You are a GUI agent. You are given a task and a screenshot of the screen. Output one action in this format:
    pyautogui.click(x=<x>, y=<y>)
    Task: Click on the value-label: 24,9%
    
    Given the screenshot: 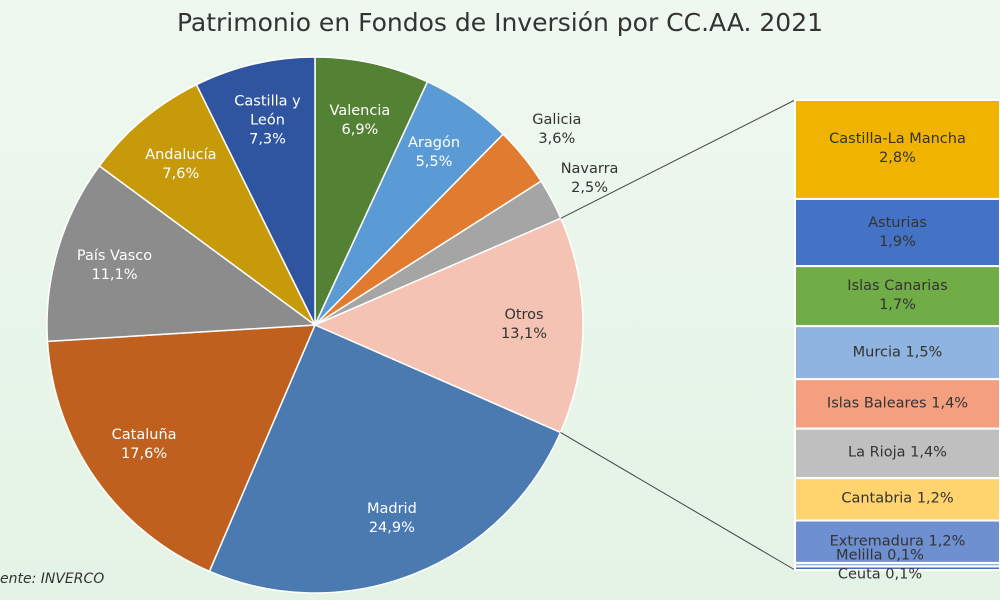 What is the action you would take?
    pyautogui.click(x=391, y=528)
    